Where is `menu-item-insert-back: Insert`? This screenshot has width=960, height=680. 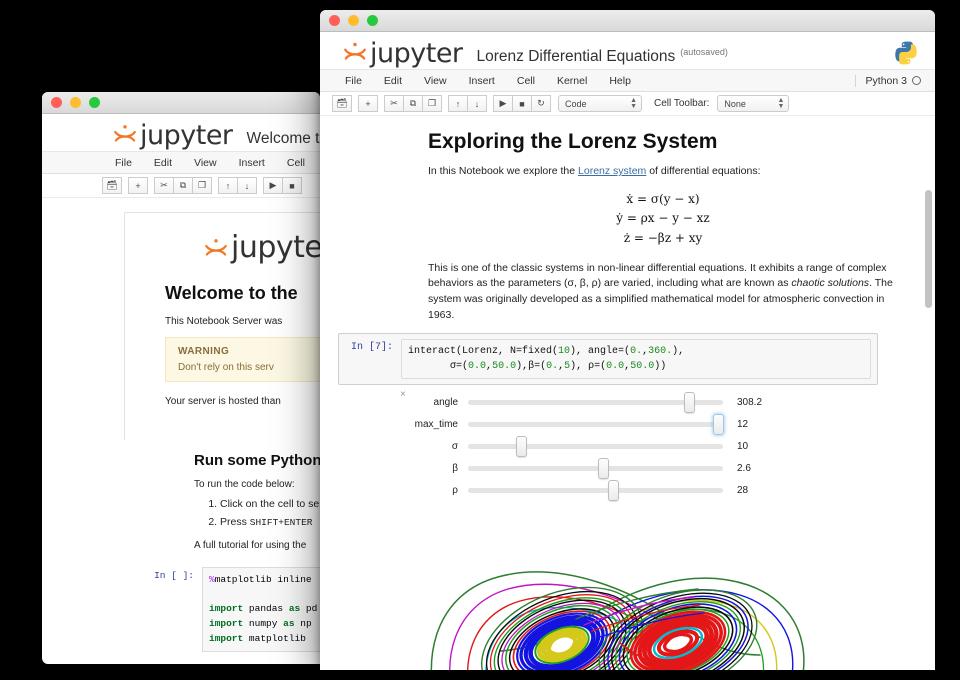 menu-item-insert-back: Insert is located at coordinates (251, 162).